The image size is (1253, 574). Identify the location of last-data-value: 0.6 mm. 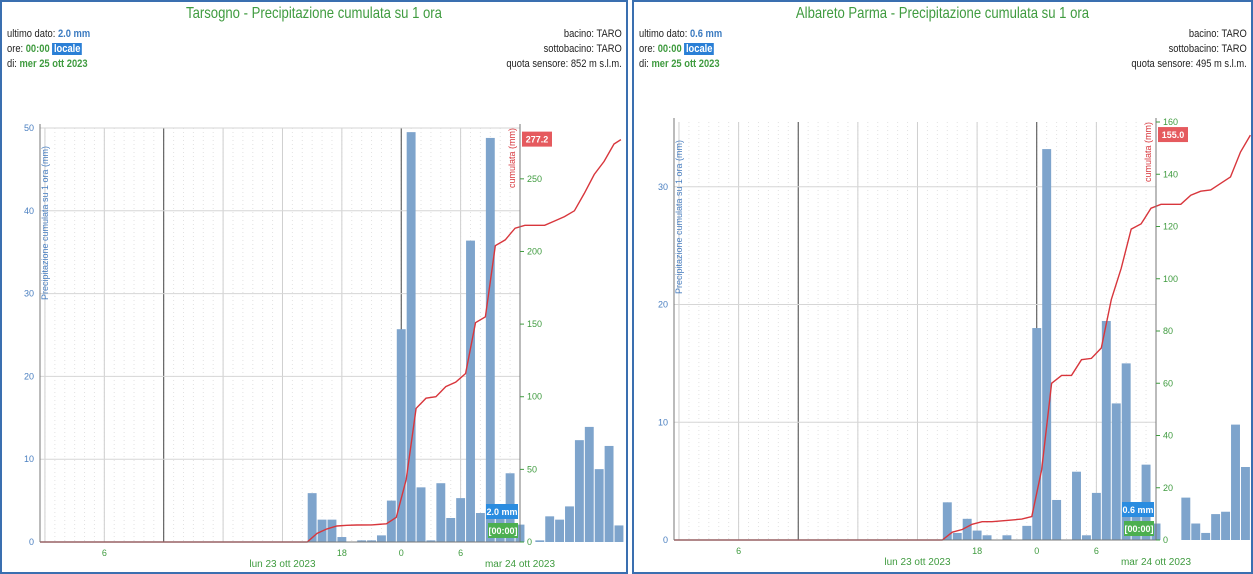
(706, 34).